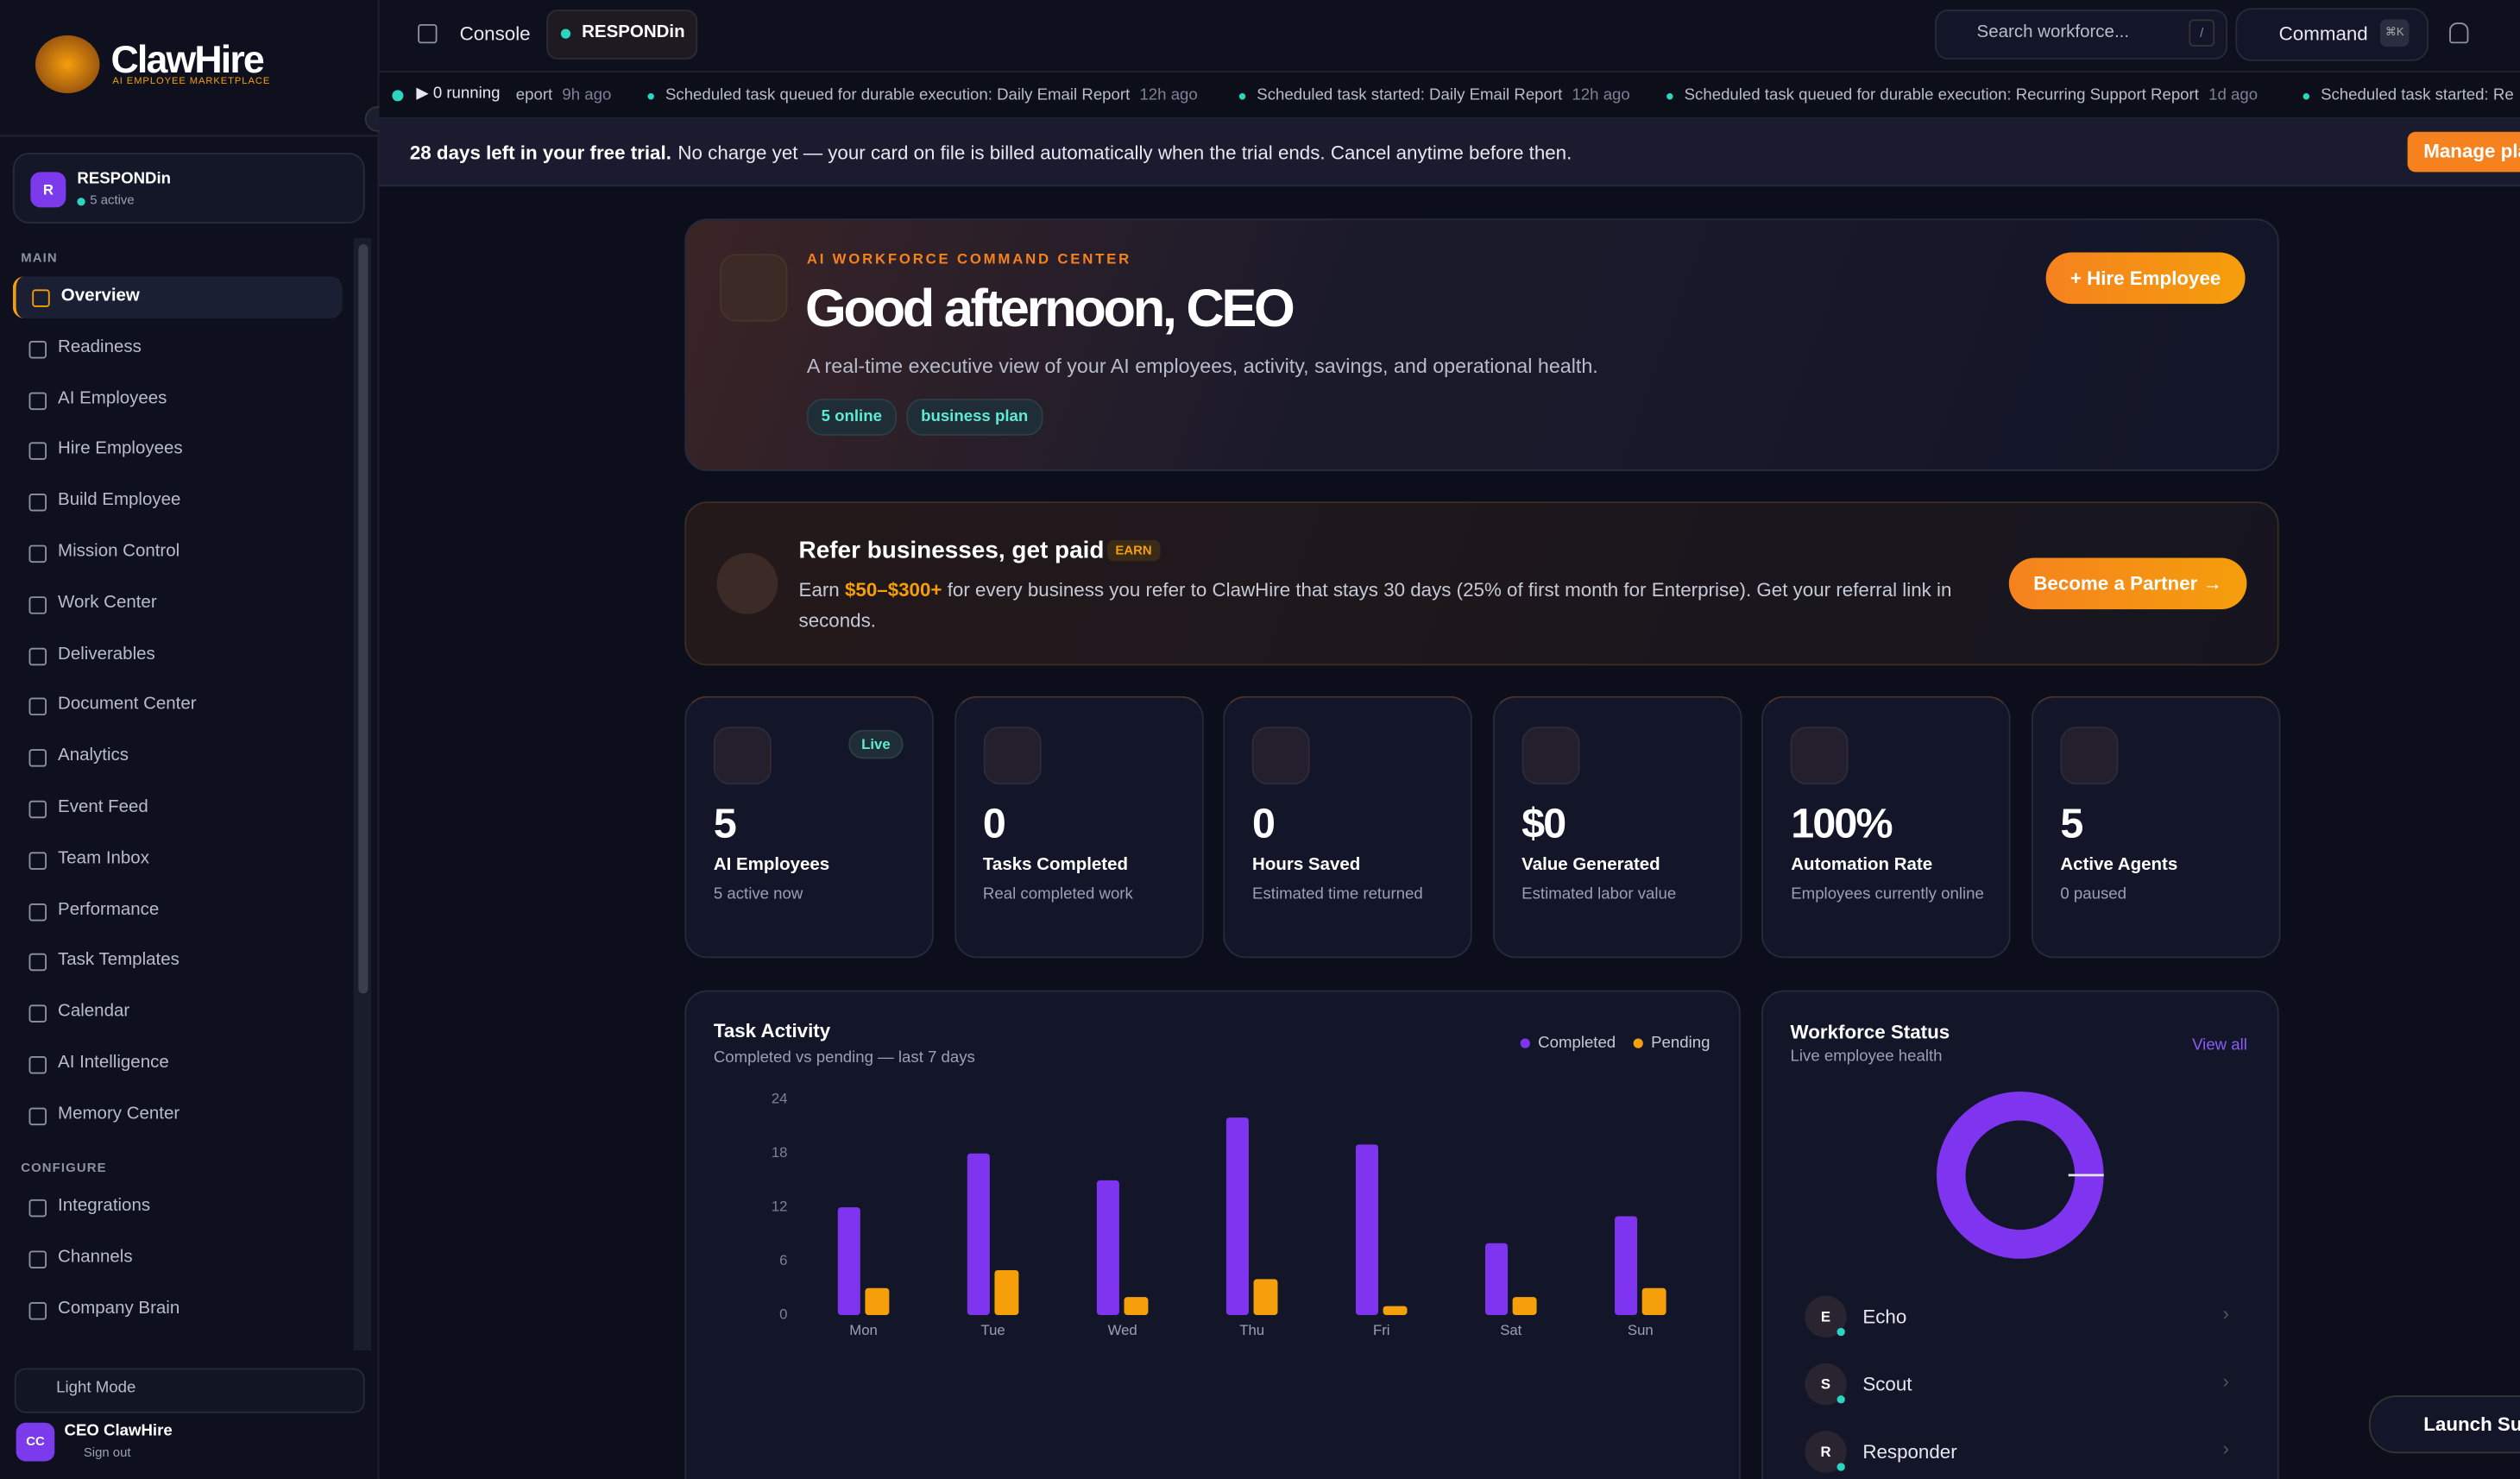  I want to click on stat-sub: Employees currently online, so click(1888, 895).